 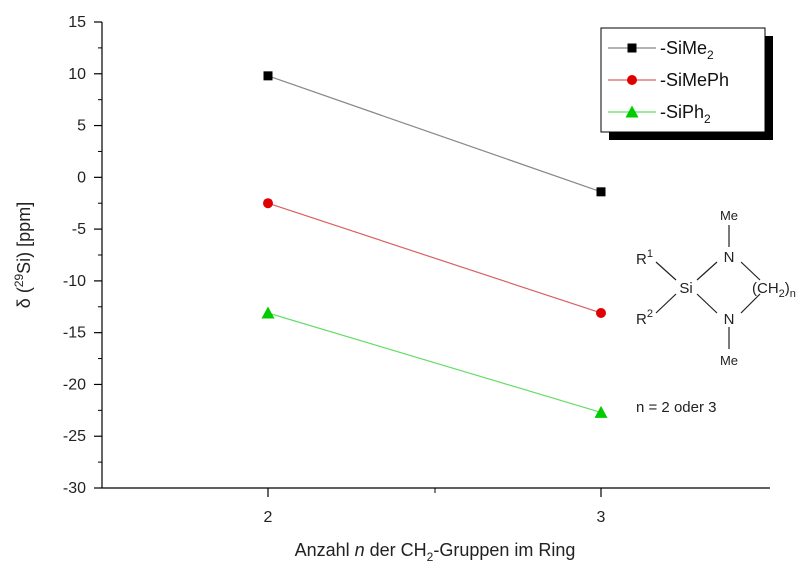 What do you see at coordinates (729, 257) in the screenshot?
I see `struct-n-top: N` at bounding box center [729, 257].